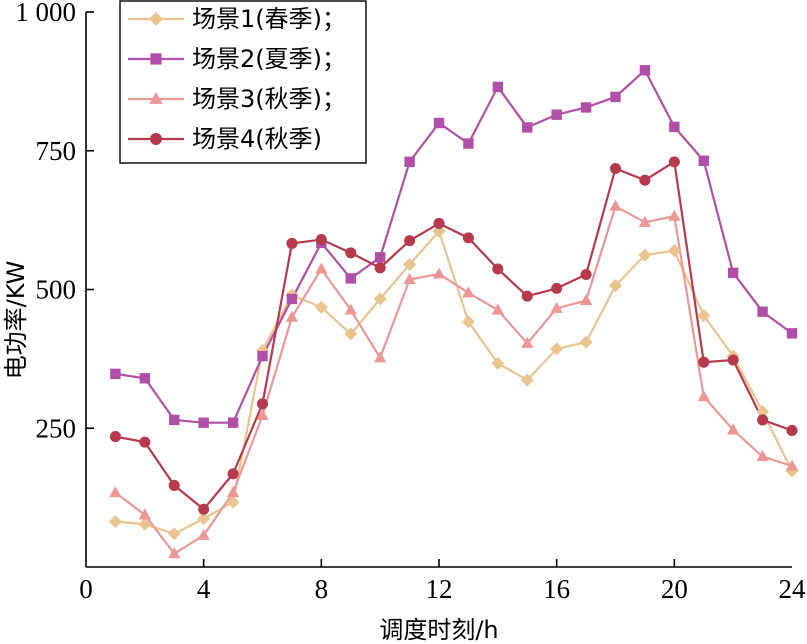  What do you see at coordinates (269, 19) in the screenshot?
I see `legend-label-1: 场景1(春季)；` at bounding box center [269, 19].